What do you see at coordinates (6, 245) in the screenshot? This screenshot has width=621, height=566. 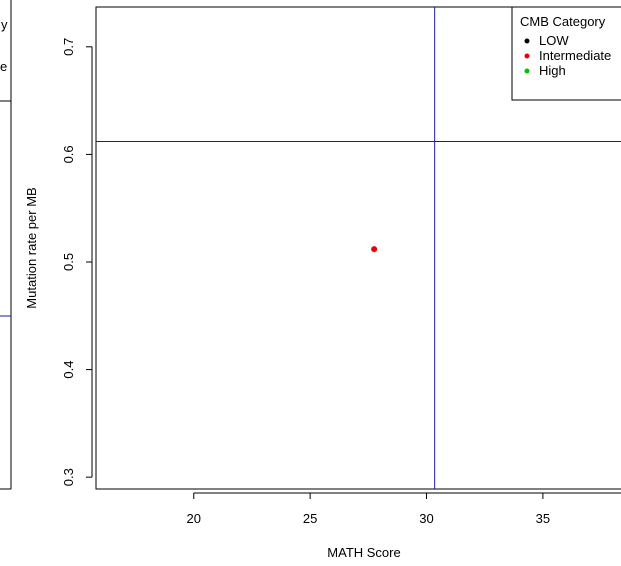 I see `left-panel-fragment: y e` at bounding box center [6, 245].